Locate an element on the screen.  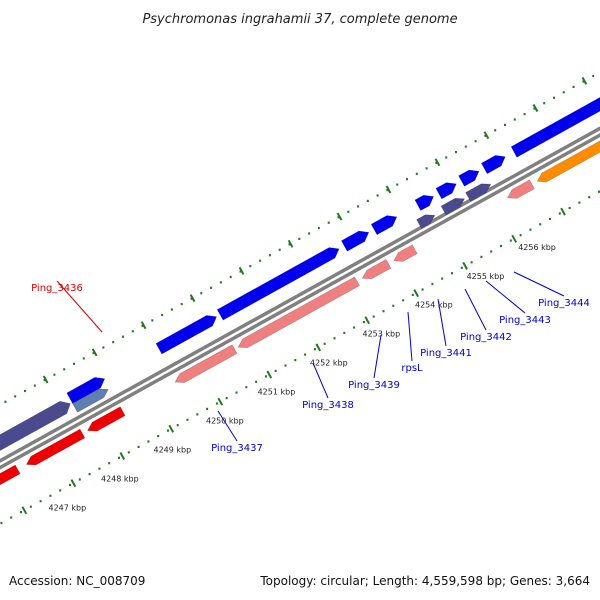
gene-orange is located at coordinates (568, 161).